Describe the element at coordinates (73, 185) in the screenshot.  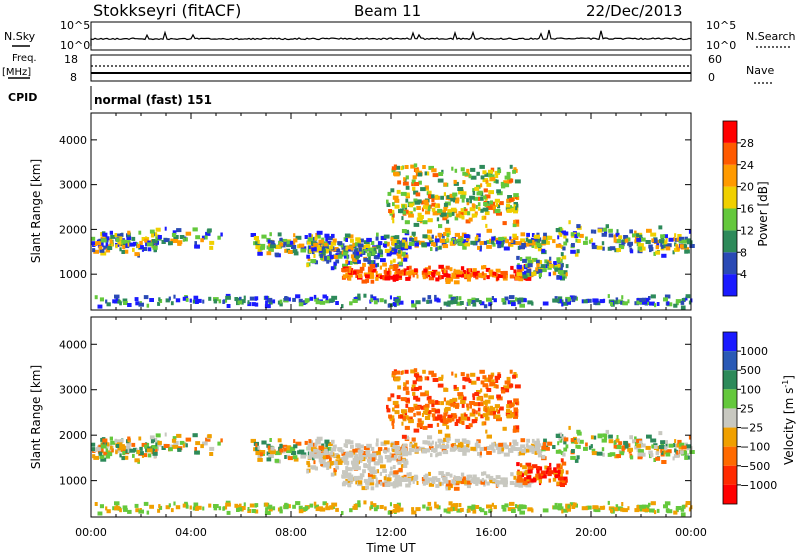
I see `y-tick-label: 3000` at that location.